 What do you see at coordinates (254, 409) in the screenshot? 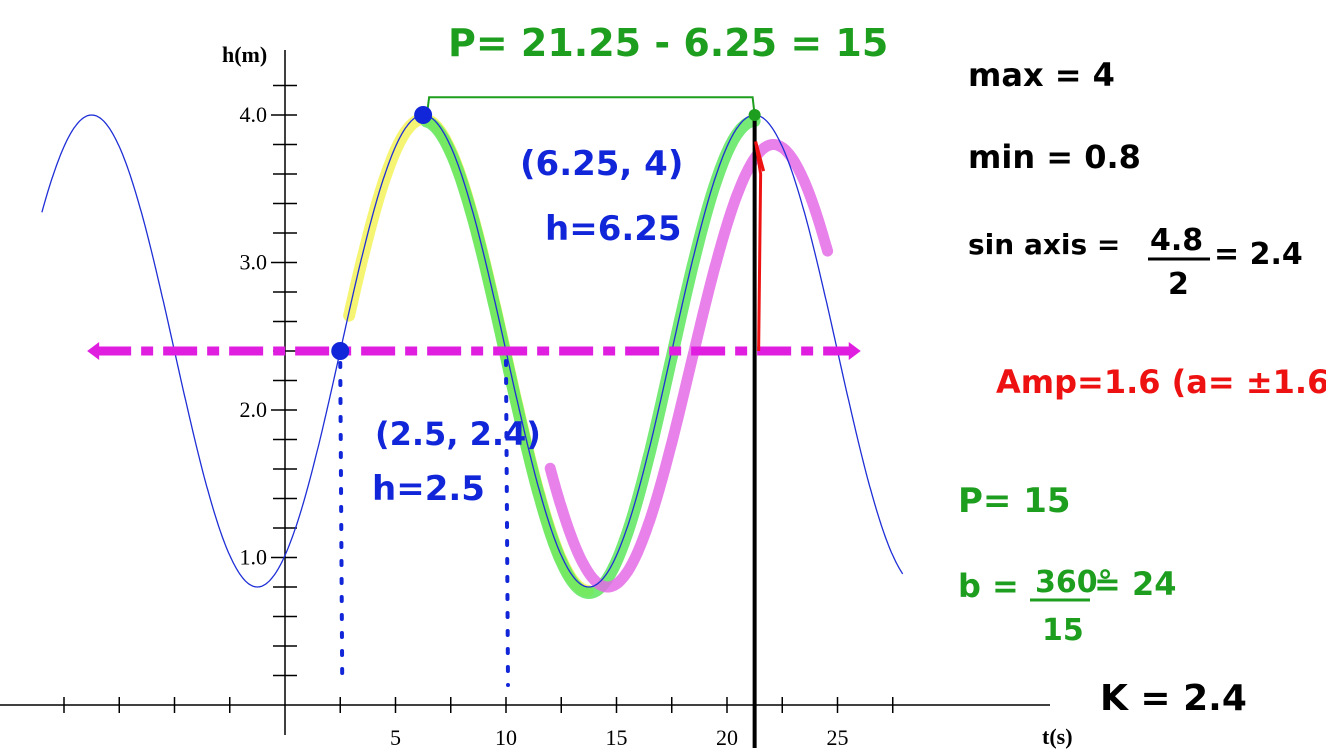
I see `y-tick-label: 2.0` at bounding box center [254, 409].